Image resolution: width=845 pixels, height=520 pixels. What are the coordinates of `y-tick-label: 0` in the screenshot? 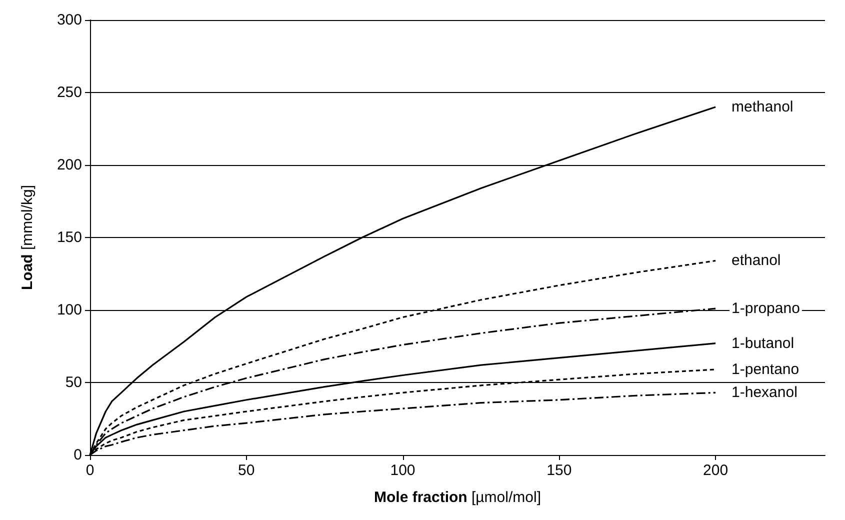 It's located at (78, 455).